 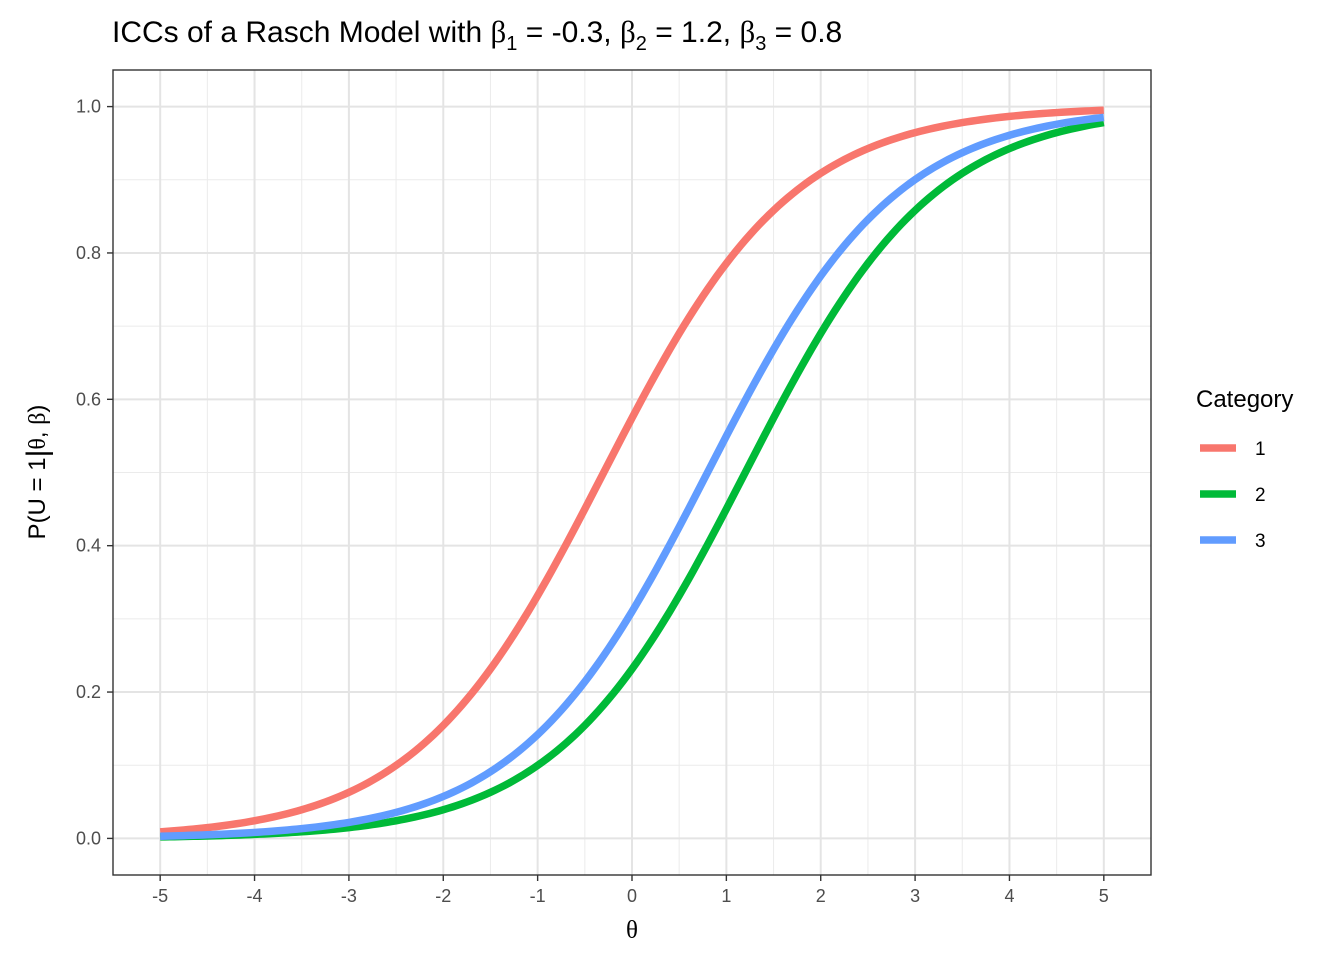 I want to click on y-tick-label: 1.0, so click(x=88, y=107).